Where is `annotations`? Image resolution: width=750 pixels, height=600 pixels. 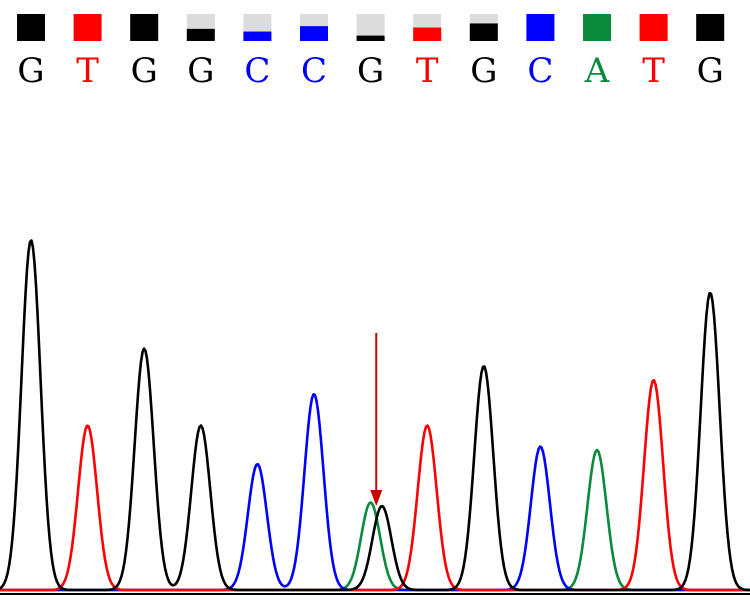
annotations is located at coordinates (376, 419).